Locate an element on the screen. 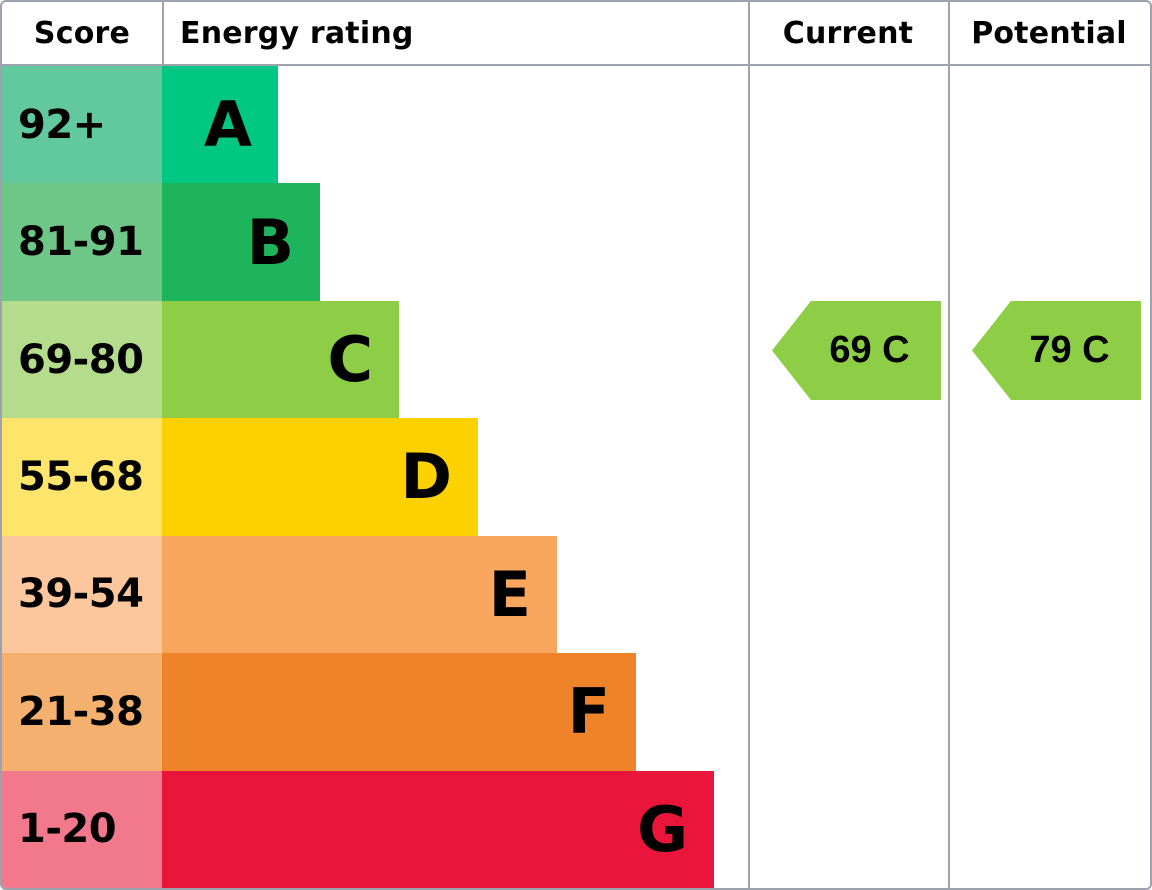 The image size is (1152, 890). rating-letter-d: D is located at coordinates (426, 477).